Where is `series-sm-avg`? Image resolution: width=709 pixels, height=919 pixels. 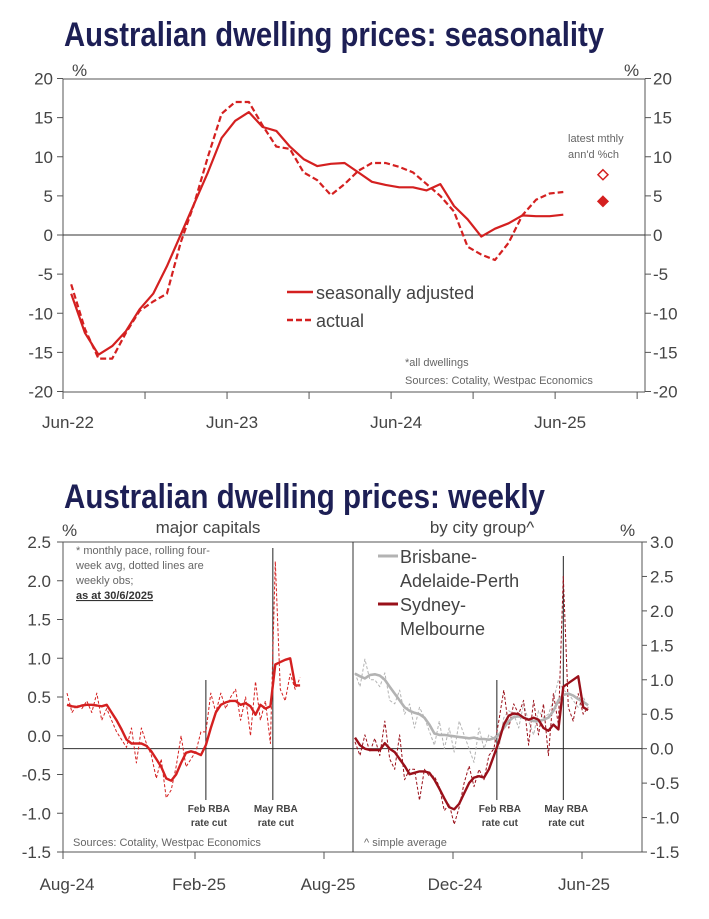 series-sm-avg is located at coordinates (471, 743).